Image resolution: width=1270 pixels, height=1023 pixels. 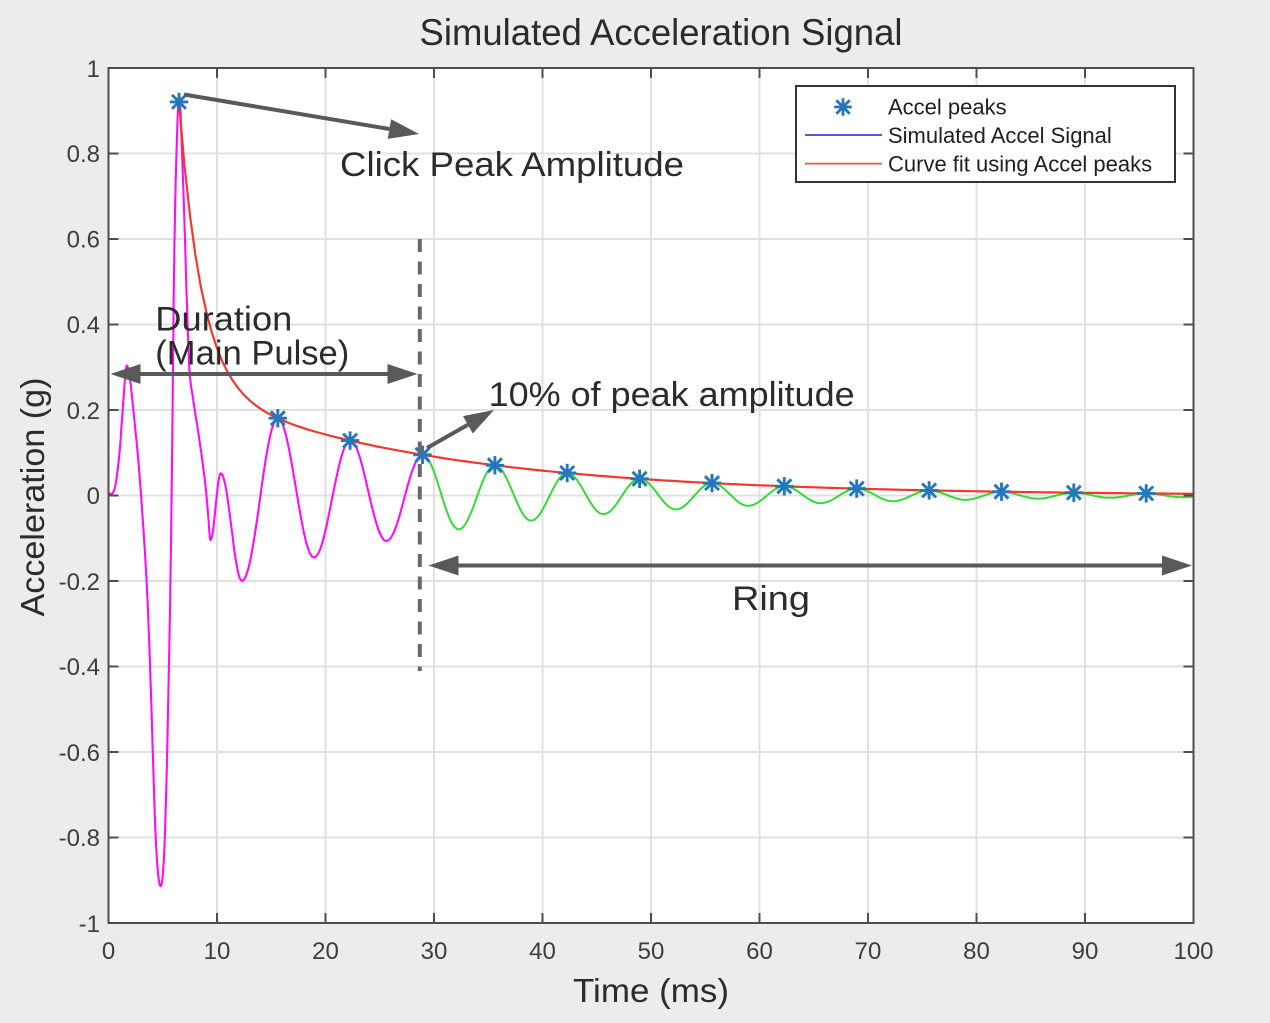 I want to click on svg-text: 10, so click(x=217, y=951).